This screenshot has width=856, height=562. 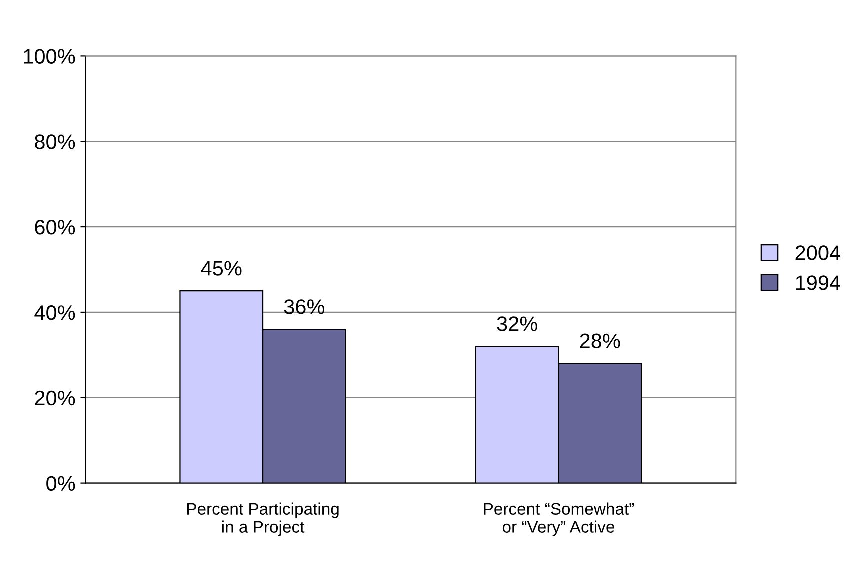 What do you see at coordinates (517, 324) in the screenshot?
I see `data-label: 32%` at bounding box center [517, 324].